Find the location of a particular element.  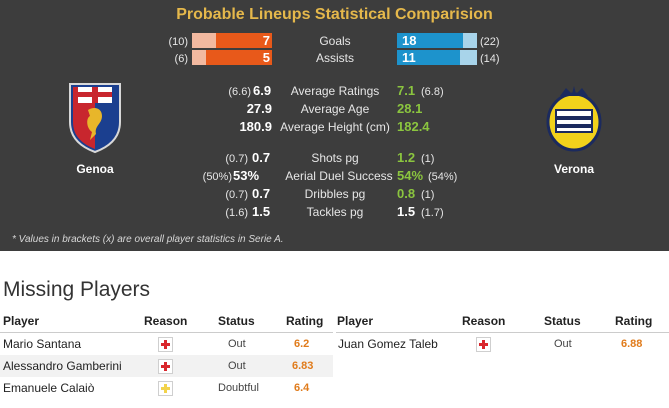

home-avg-ratings-overall: (6.6) is located at coordinates (239, 92).